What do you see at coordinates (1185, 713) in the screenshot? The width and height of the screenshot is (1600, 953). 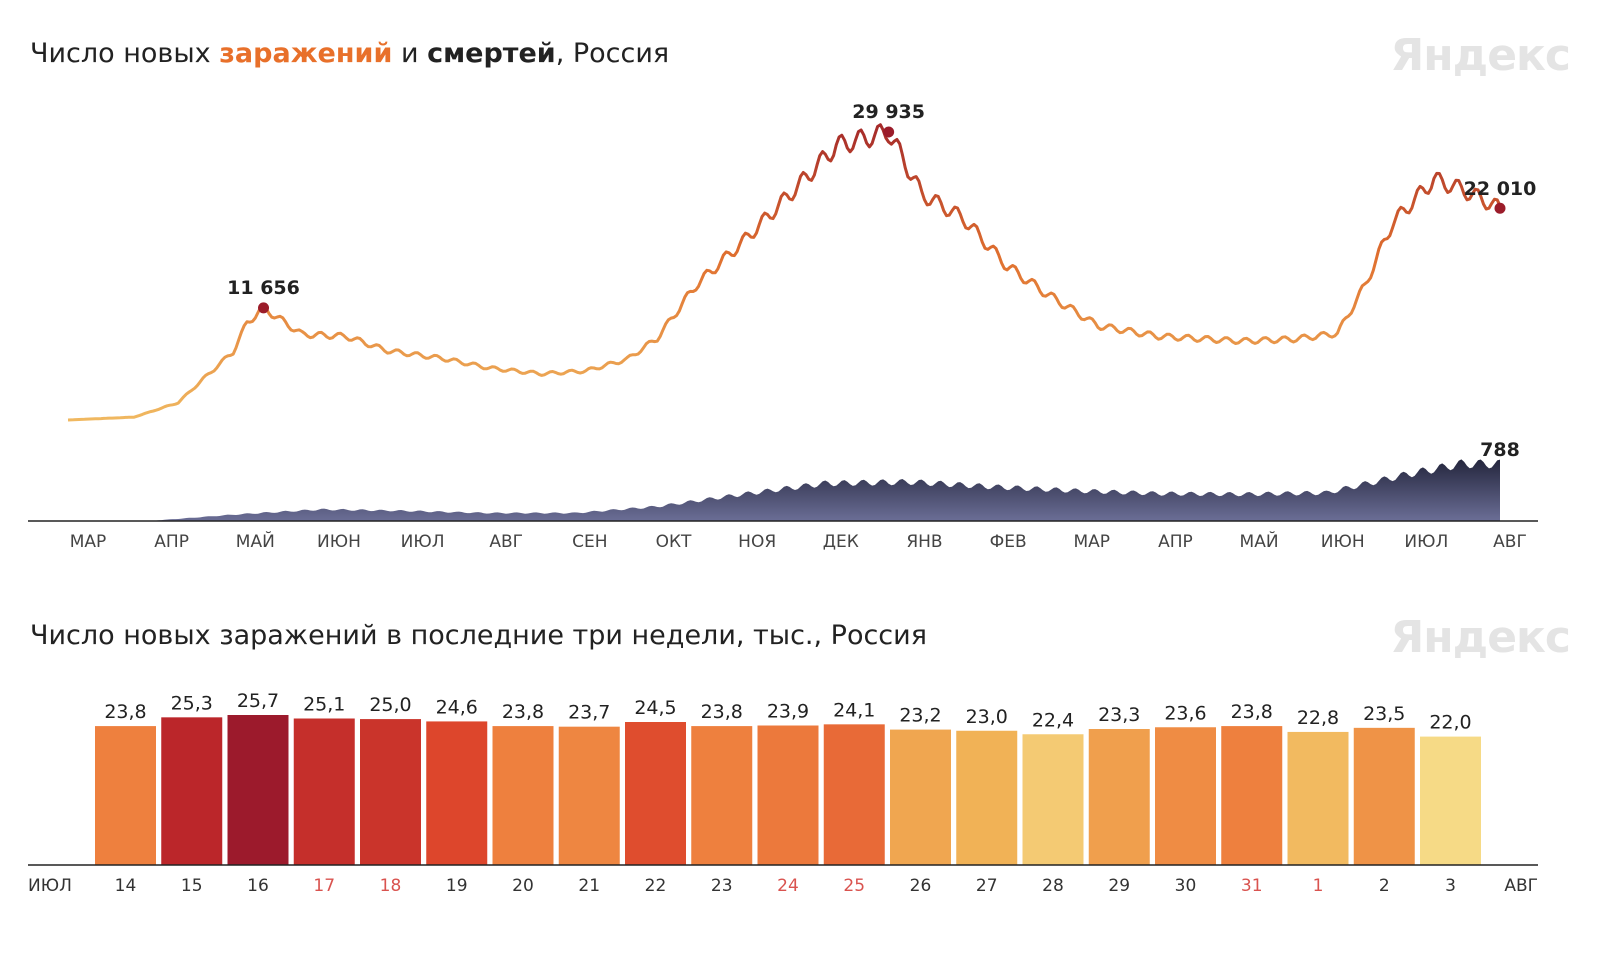 I see `bar-value-label: 23,6` at bounding box center [1185, 713].